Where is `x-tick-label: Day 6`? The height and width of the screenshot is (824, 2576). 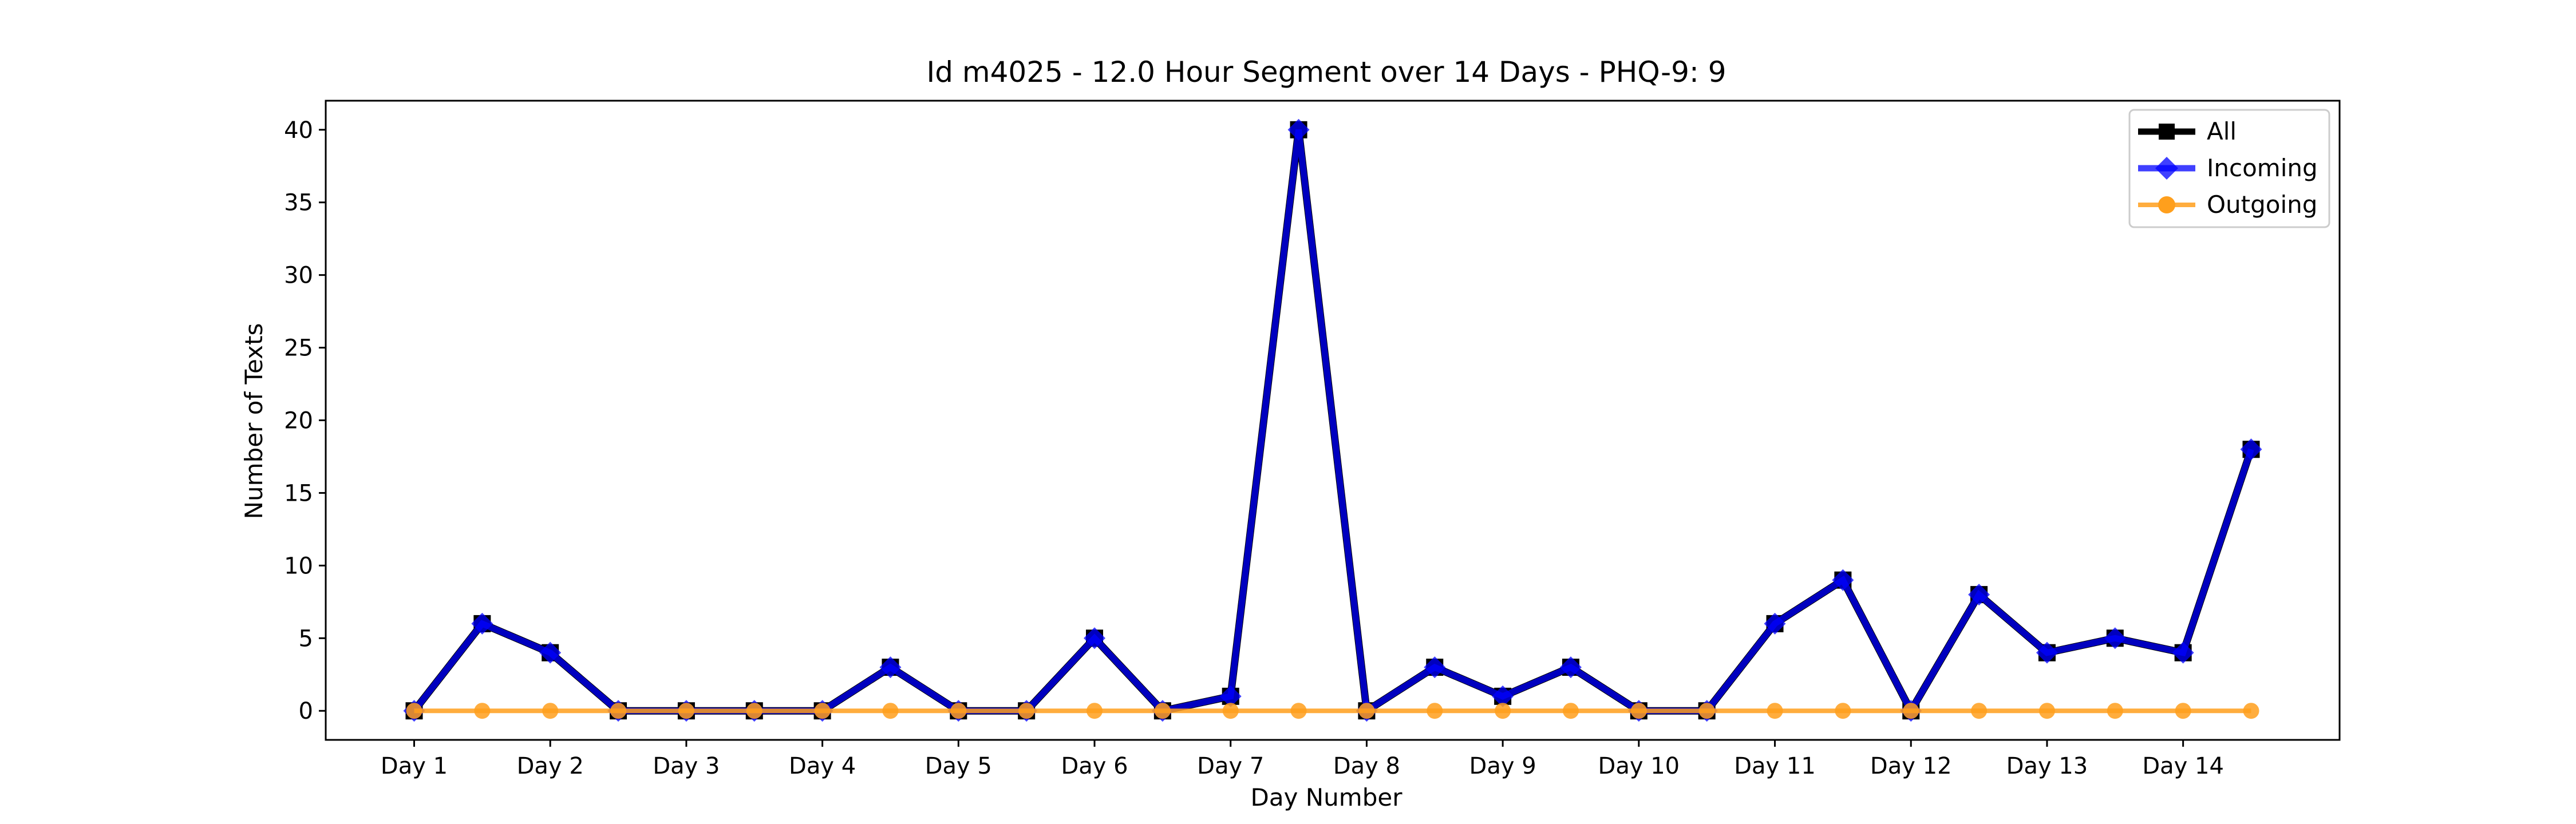
x-tick-label: Day 6 is located at coordinates (1094, 766).